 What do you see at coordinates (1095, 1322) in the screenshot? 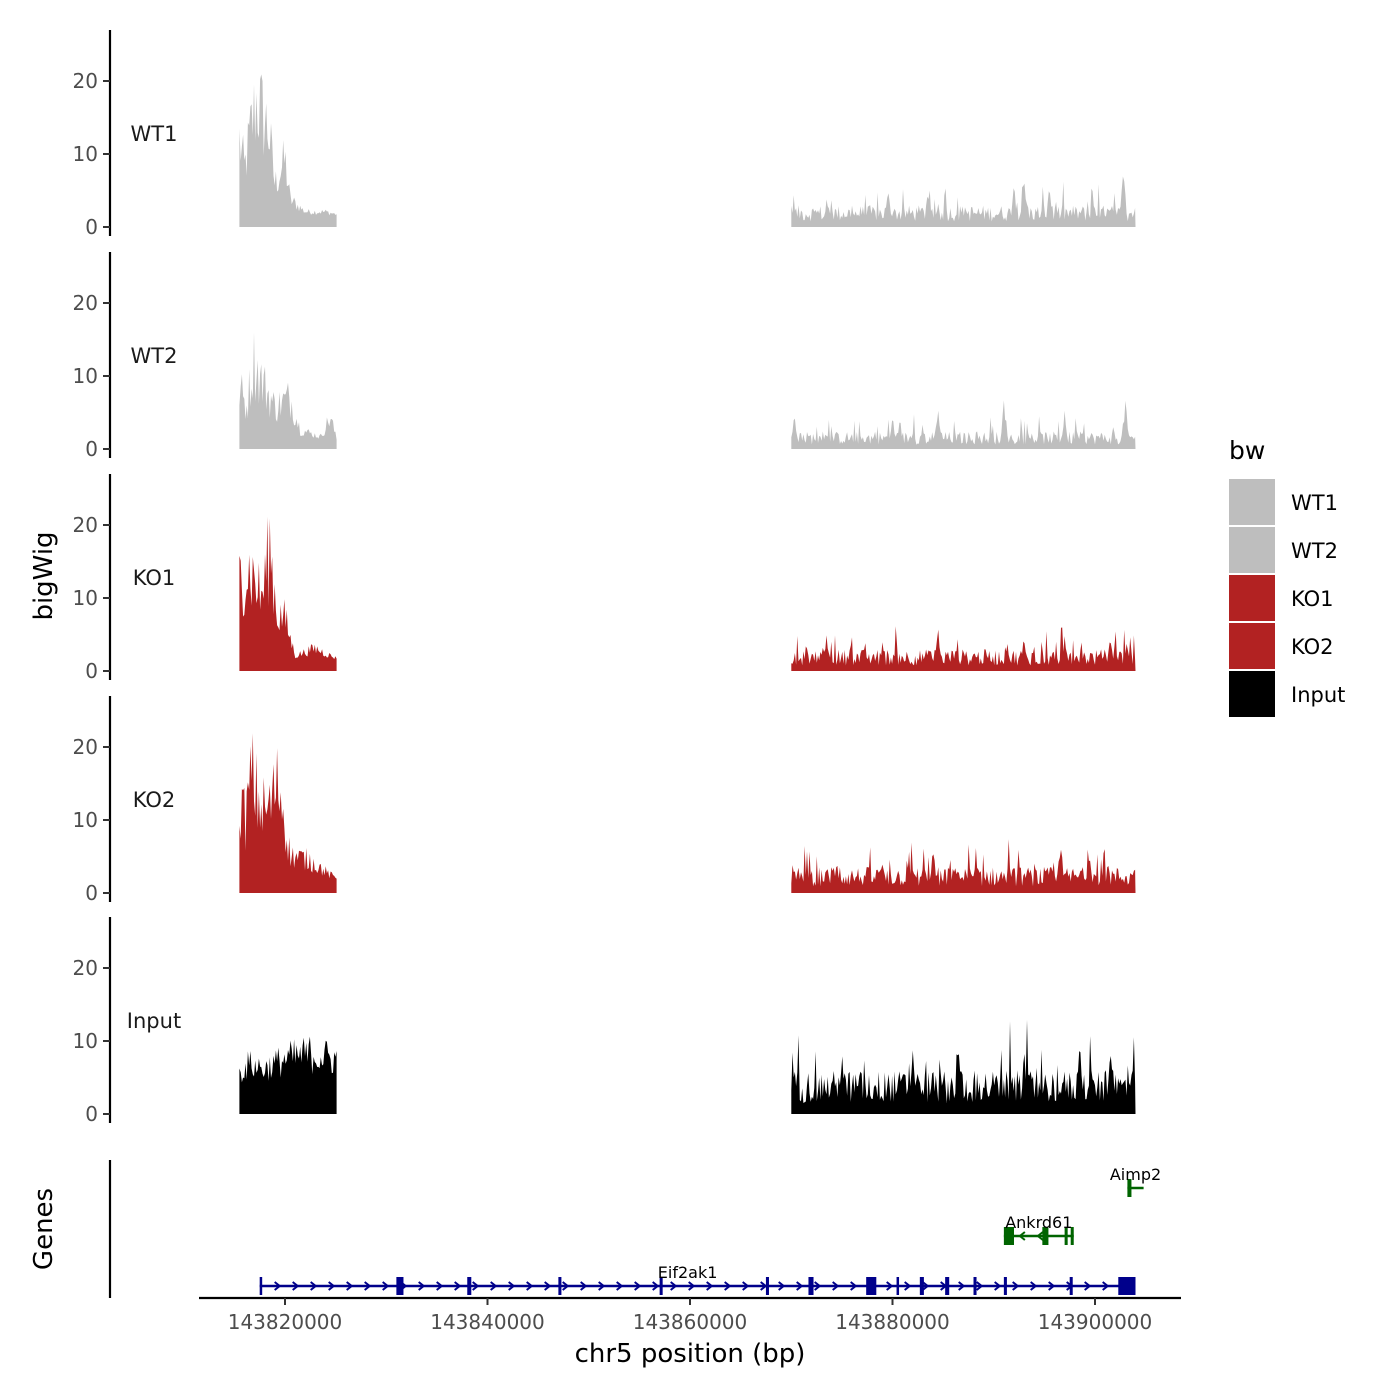
I see `x-tick-label: 143900000` at bounding box center [1095, 1322].